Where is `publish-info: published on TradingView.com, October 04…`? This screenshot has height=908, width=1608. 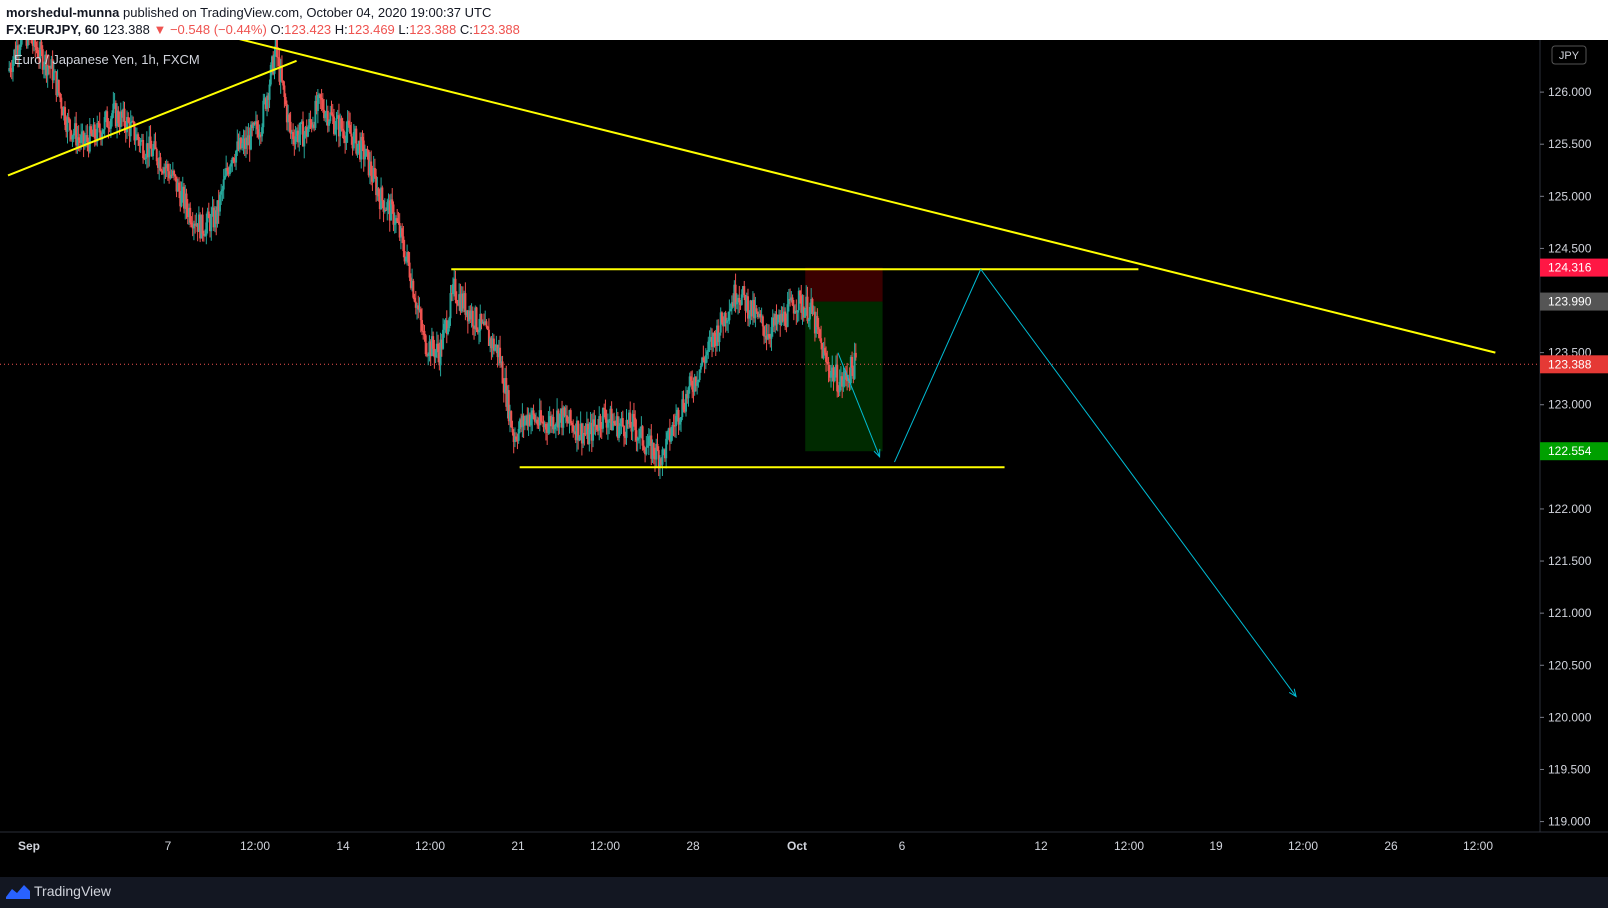
publish-info: published on TradingView.com, October 04… is located at coordinates (307, 12).